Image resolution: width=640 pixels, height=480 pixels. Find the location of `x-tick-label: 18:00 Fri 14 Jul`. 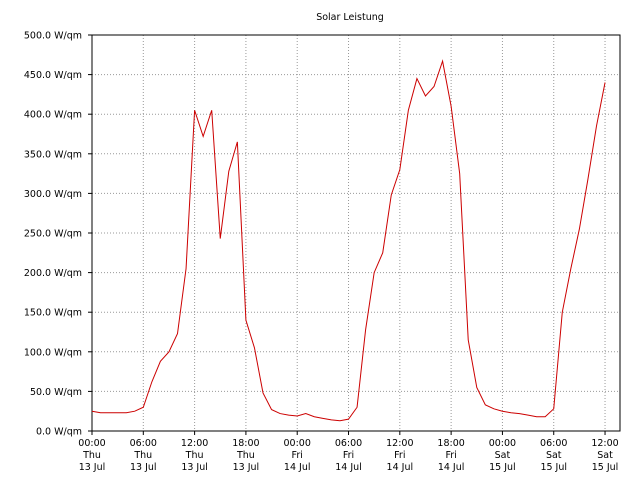

x-tick-label: 18:00 Fri 14 Jul is located at coordinates (450, 455).